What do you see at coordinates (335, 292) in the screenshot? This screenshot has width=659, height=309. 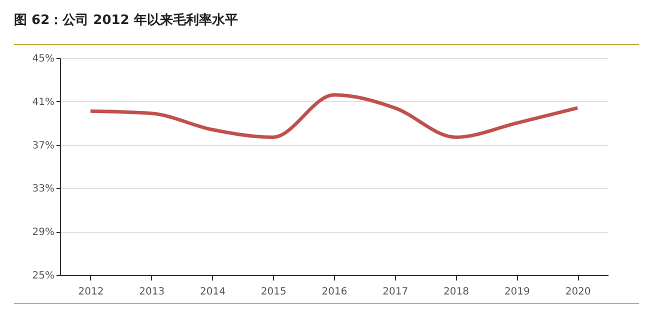 I see `x-tick-label: 2016` at bounding box center [335, 292].